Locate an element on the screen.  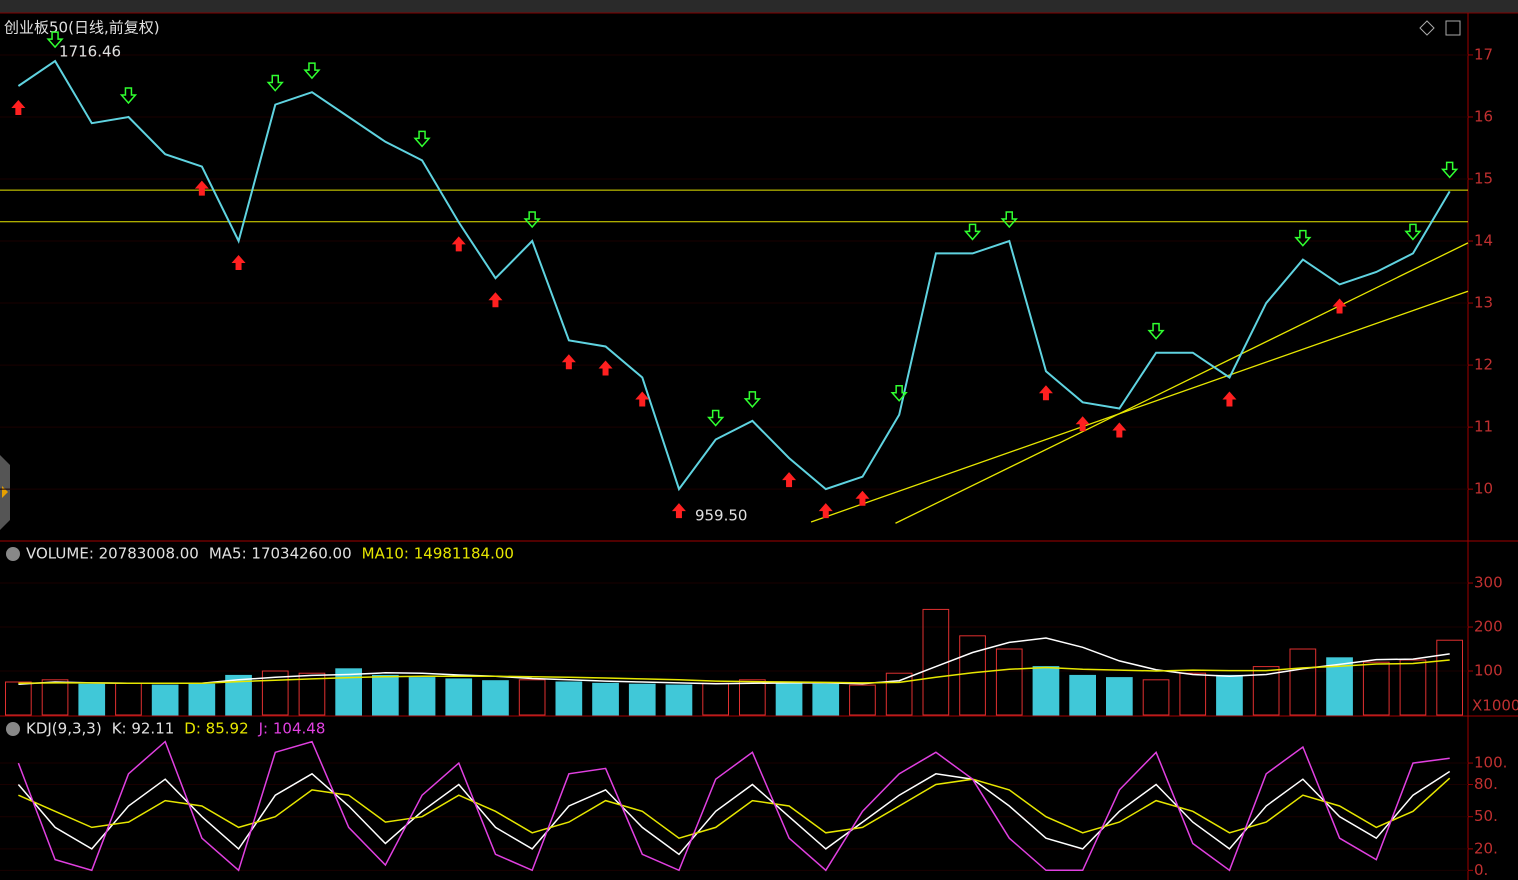
panel-header: KDJ(9,3,3) is located at coordinates (64, 729).